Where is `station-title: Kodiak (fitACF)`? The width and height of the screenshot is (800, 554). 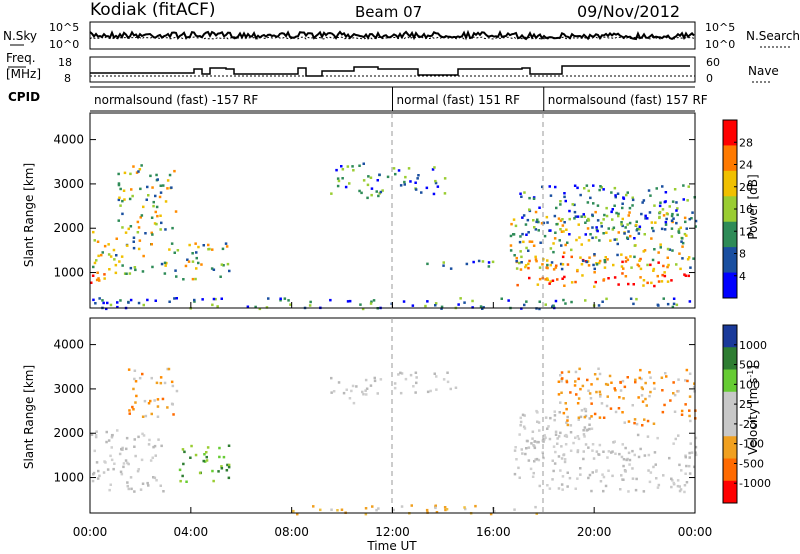 station-title: Kodiak (fitACF) is located at coordinates (153, 10).